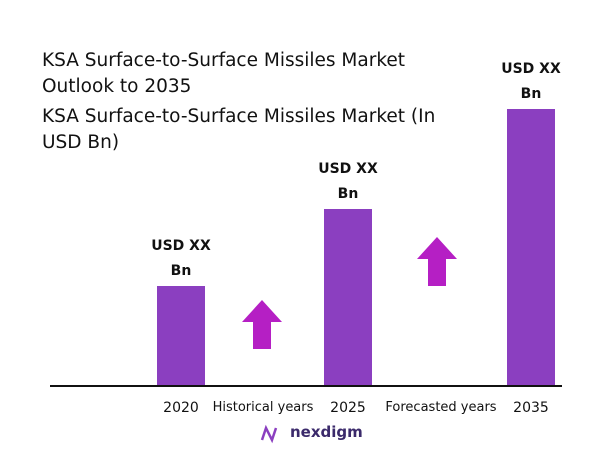 Image resolution: width=602 pixels, height=451 pixels. I want to click on x-tick-label: 2025, so click(348, 408).